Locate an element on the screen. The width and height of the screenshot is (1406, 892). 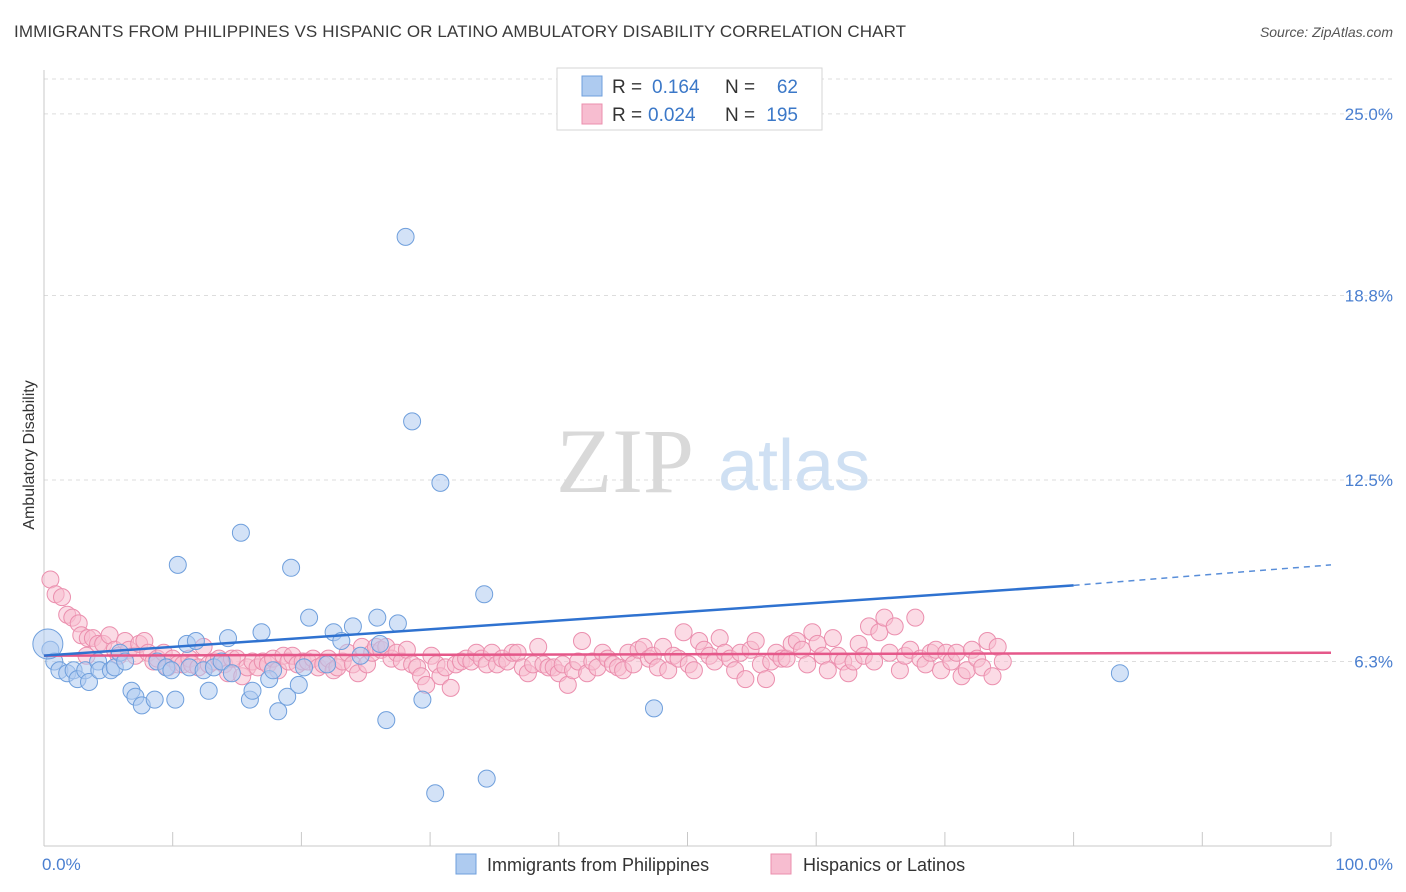
stats-r-label-pink: R = is located at coordinates (627, 115).